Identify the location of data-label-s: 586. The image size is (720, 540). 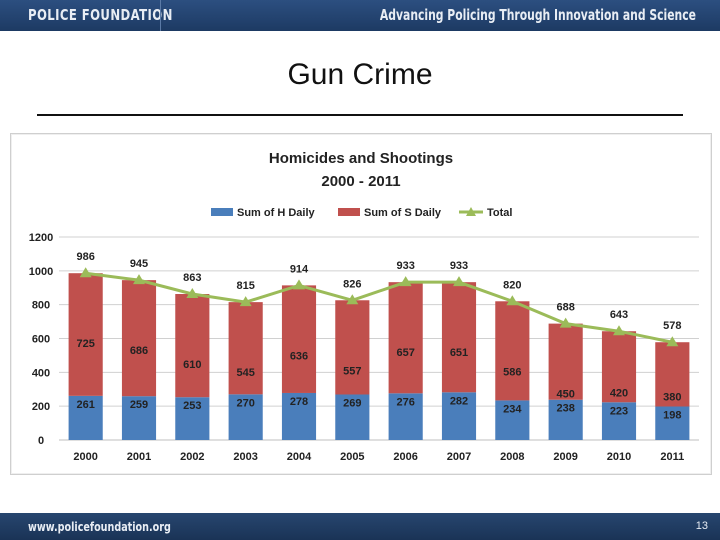
(512, 372).